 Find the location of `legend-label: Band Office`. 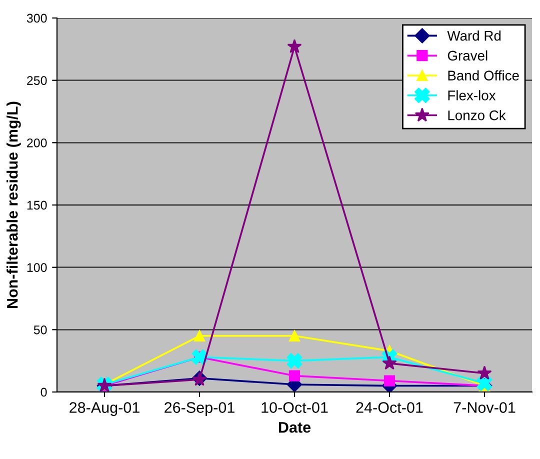

legend-label: Band Office is located at coordinates (483, 75).